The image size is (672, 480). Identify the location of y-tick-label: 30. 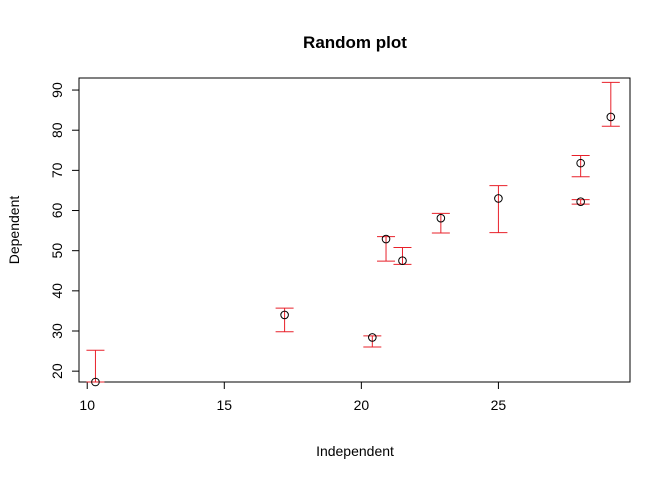
(57, 331).